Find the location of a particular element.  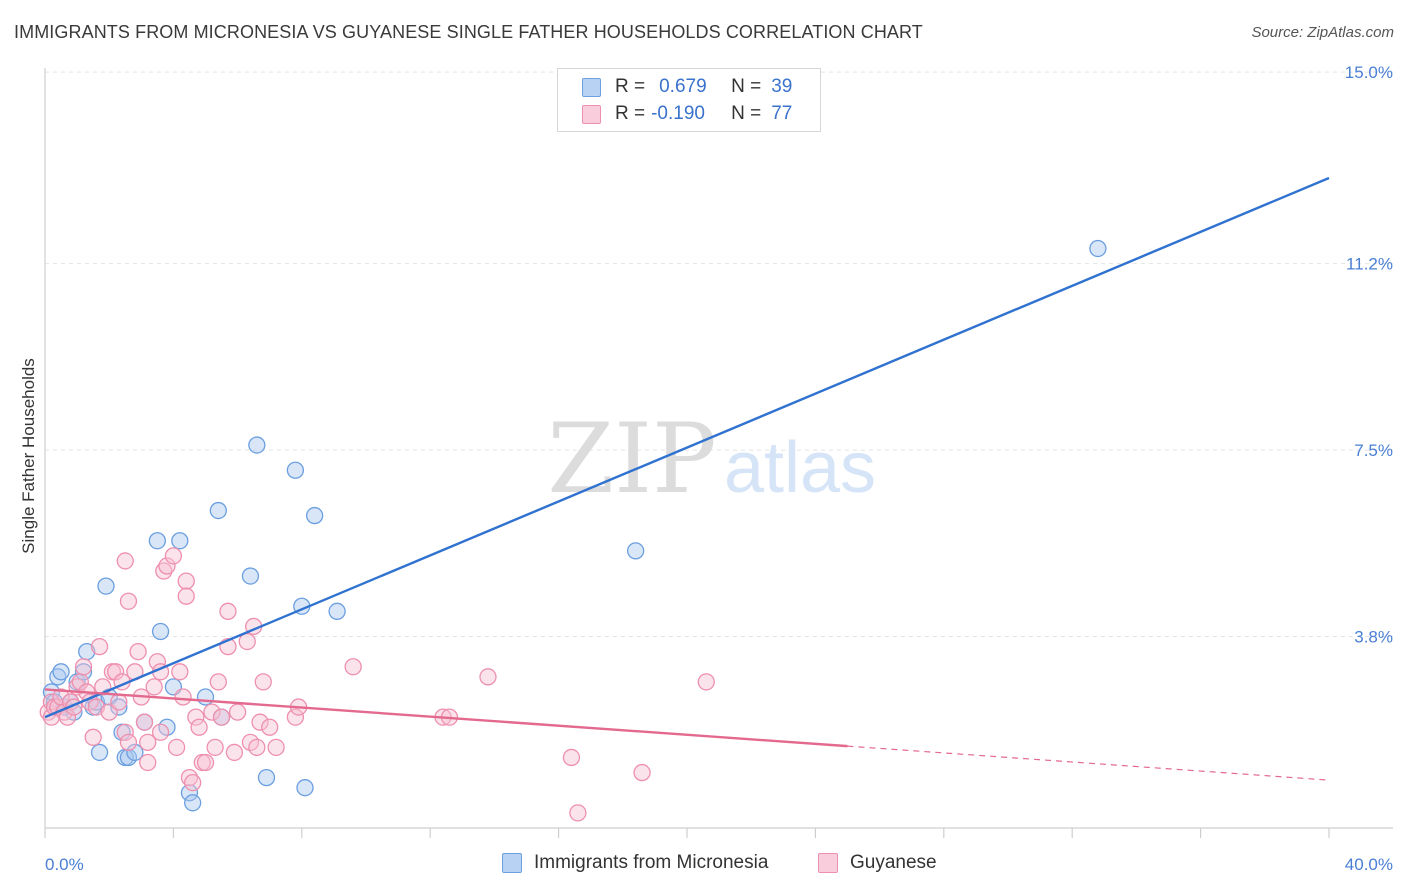

legend-n-value: 77 is located at coordinates (782, 113).